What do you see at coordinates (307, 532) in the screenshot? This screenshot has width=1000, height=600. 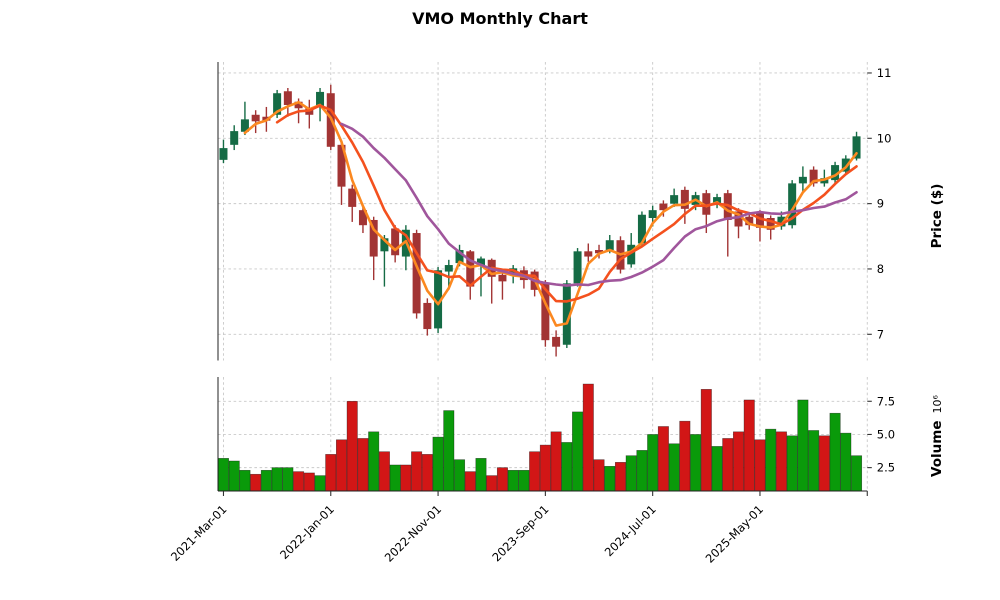 I see `x-tick-label: 2022-Jan-01` at bounding box center [307, 532].